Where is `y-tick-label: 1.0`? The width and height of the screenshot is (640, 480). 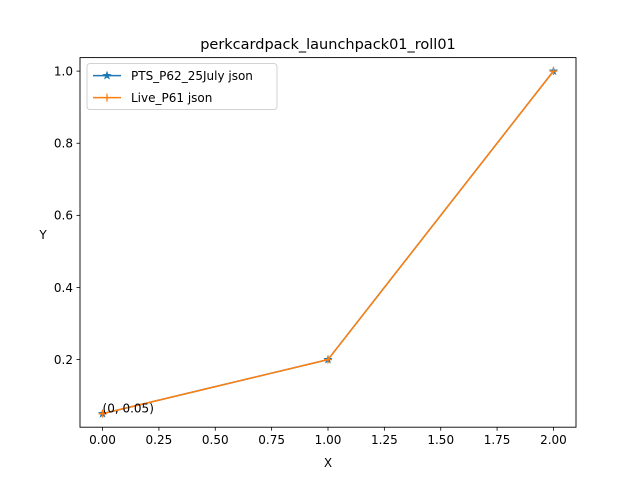
y-tick-label: 1.0 is located at coordinates (63, 71).